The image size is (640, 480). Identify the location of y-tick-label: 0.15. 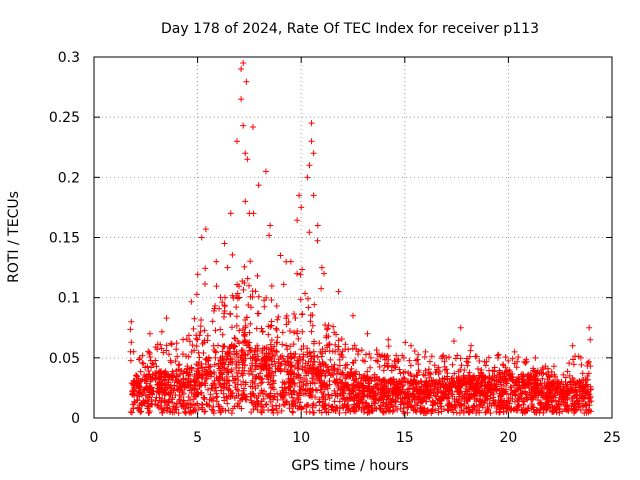
(64, 239).